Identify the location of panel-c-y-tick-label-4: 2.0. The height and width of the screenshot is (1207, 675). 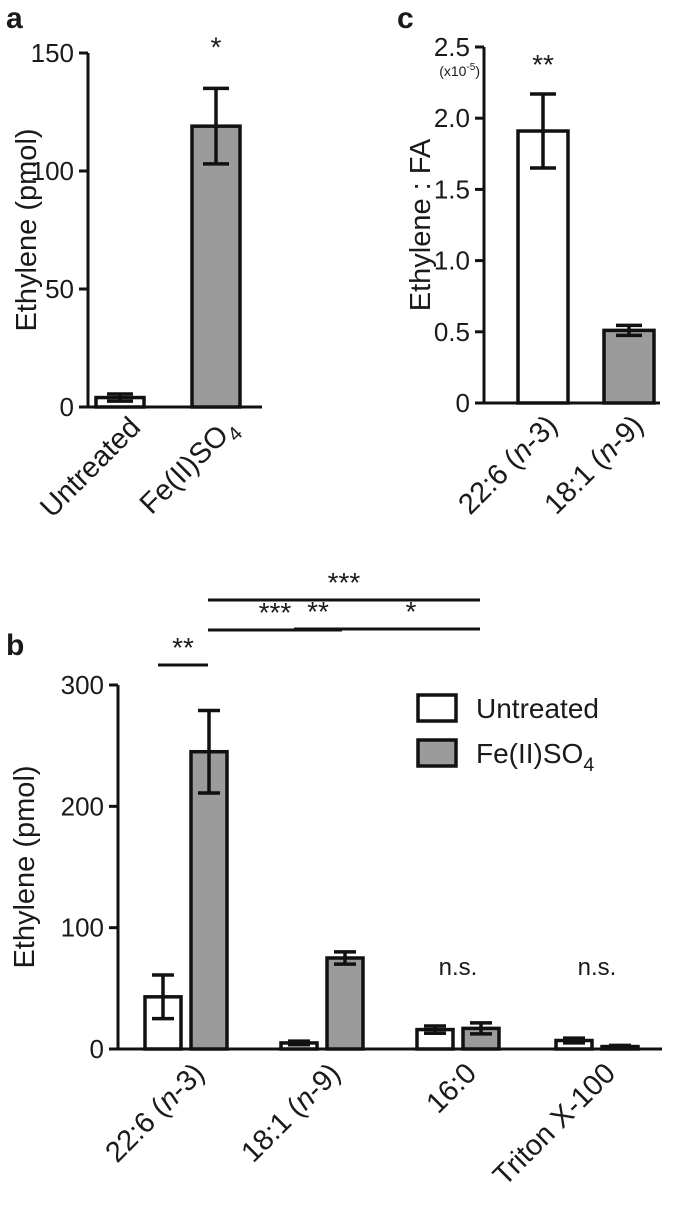
(452, 118).